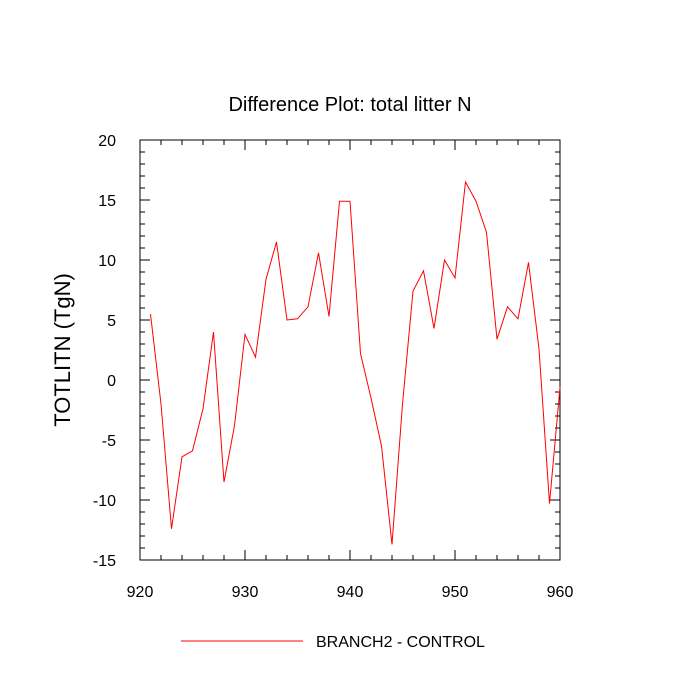 The image size is (700, 700). I want to click on x-tick-label: 930, so click(245, 592).